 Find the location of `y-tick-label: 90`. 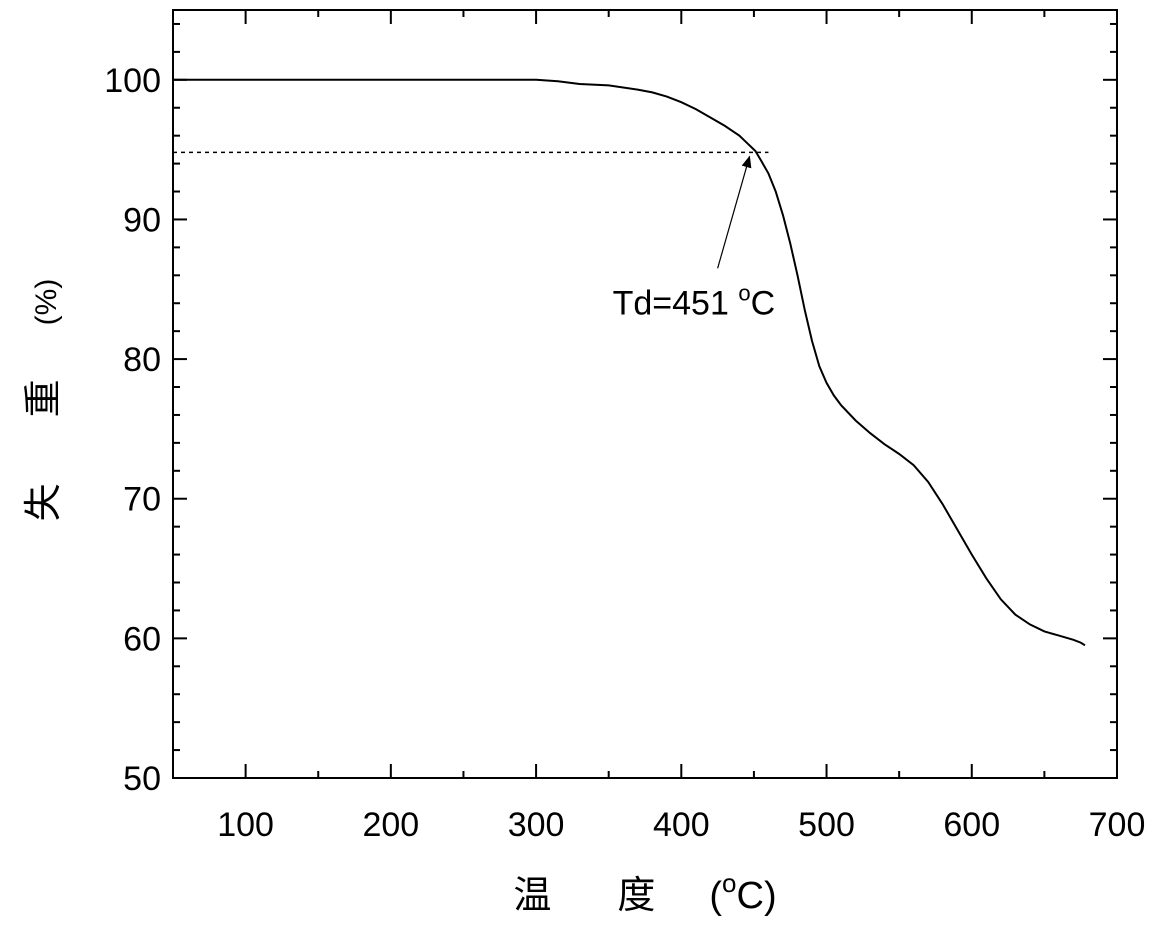

y-tick-label: 90 is located at coordinates (142, 220).